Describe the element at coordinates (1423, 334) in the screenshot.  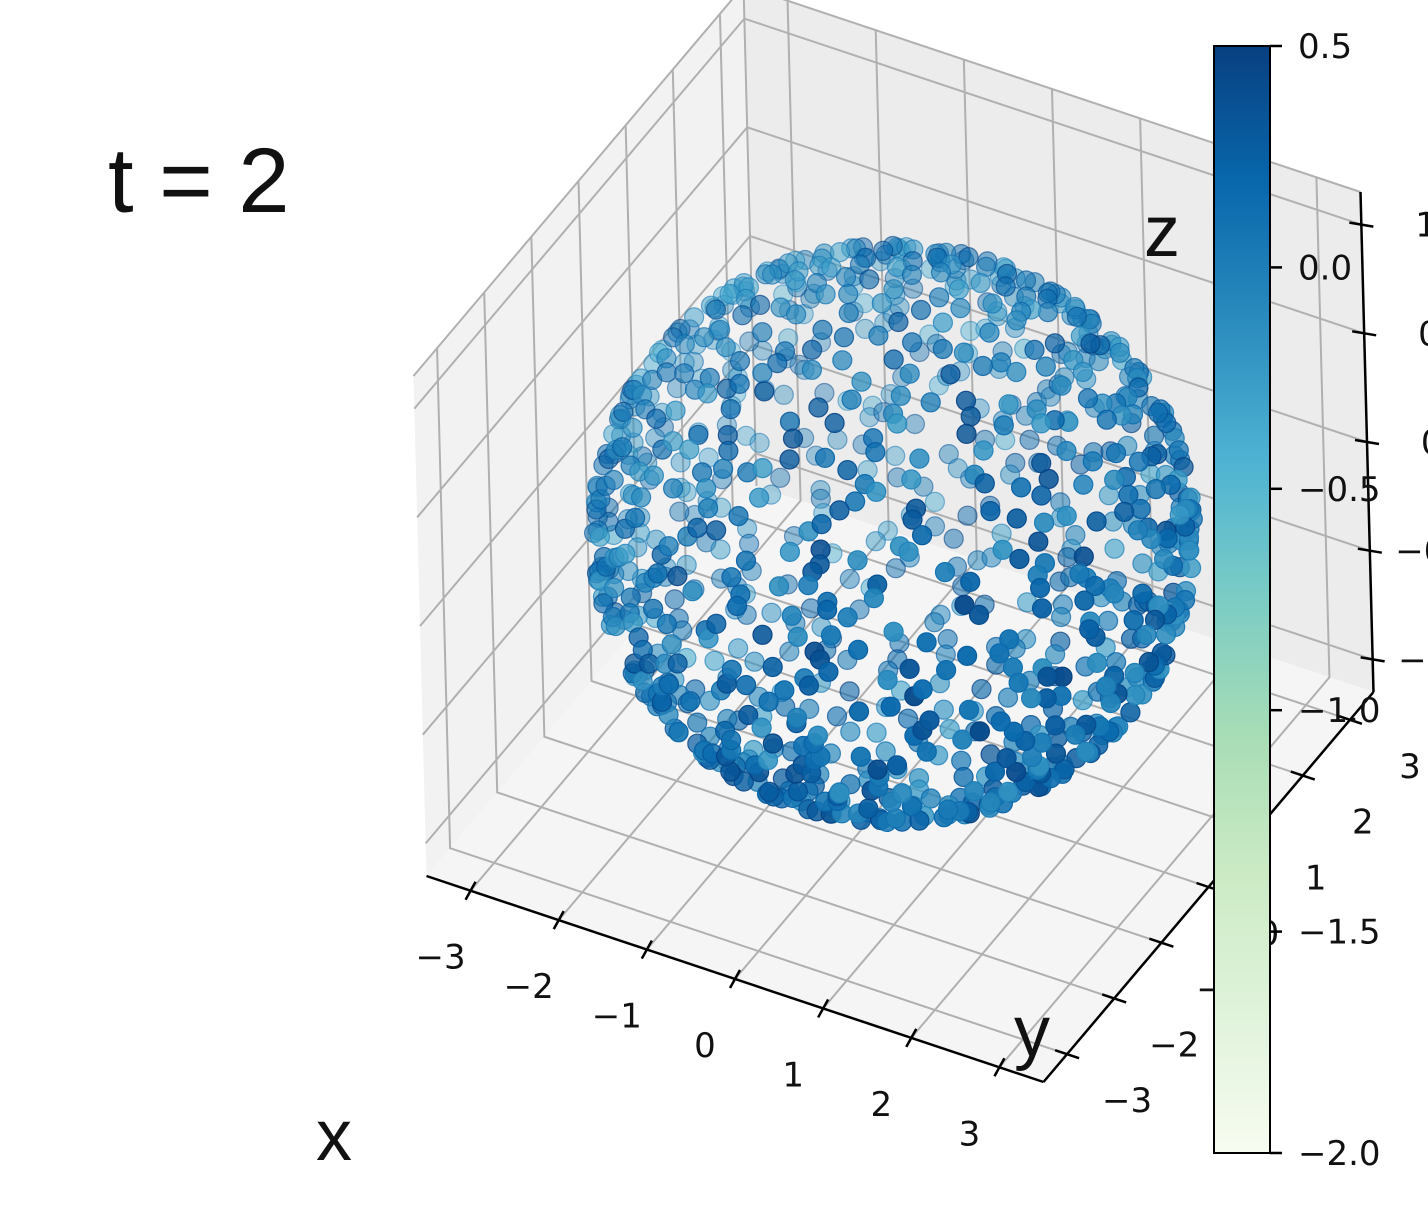
I see `z-tick-label: 0.5` at that location.